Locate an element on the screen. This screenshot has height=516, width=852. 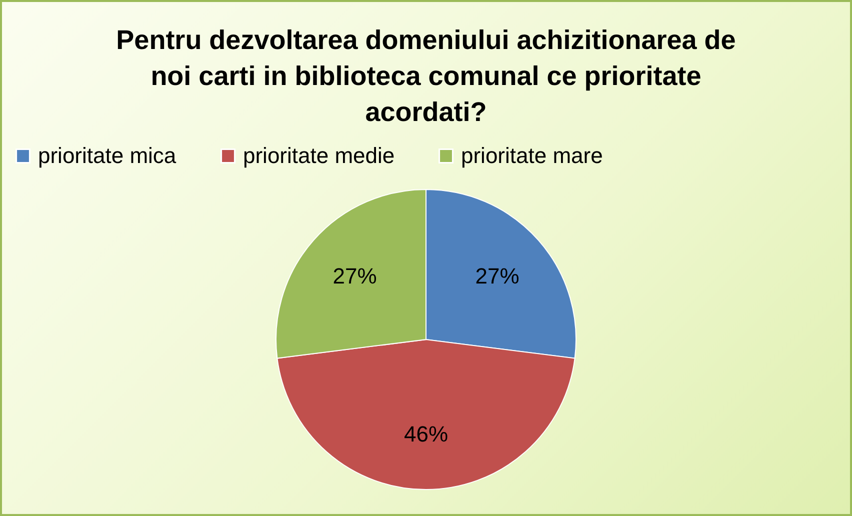
chart-title: Pentru dezvoltarea domeniului achizitionarea de noi carti in biblioteca comunal ce prioritate acordati? is located at coordinates (426, 76).